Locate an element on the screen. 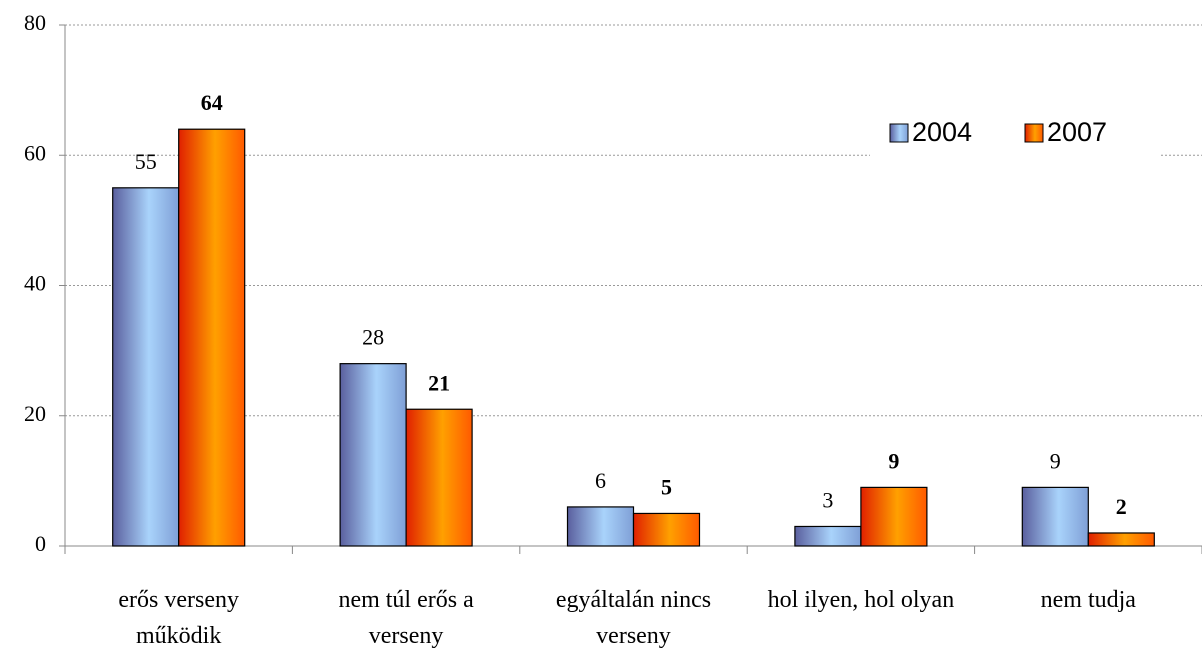  x-tick-label: nem túl erős a verseny is located at coordinates (406, 618).